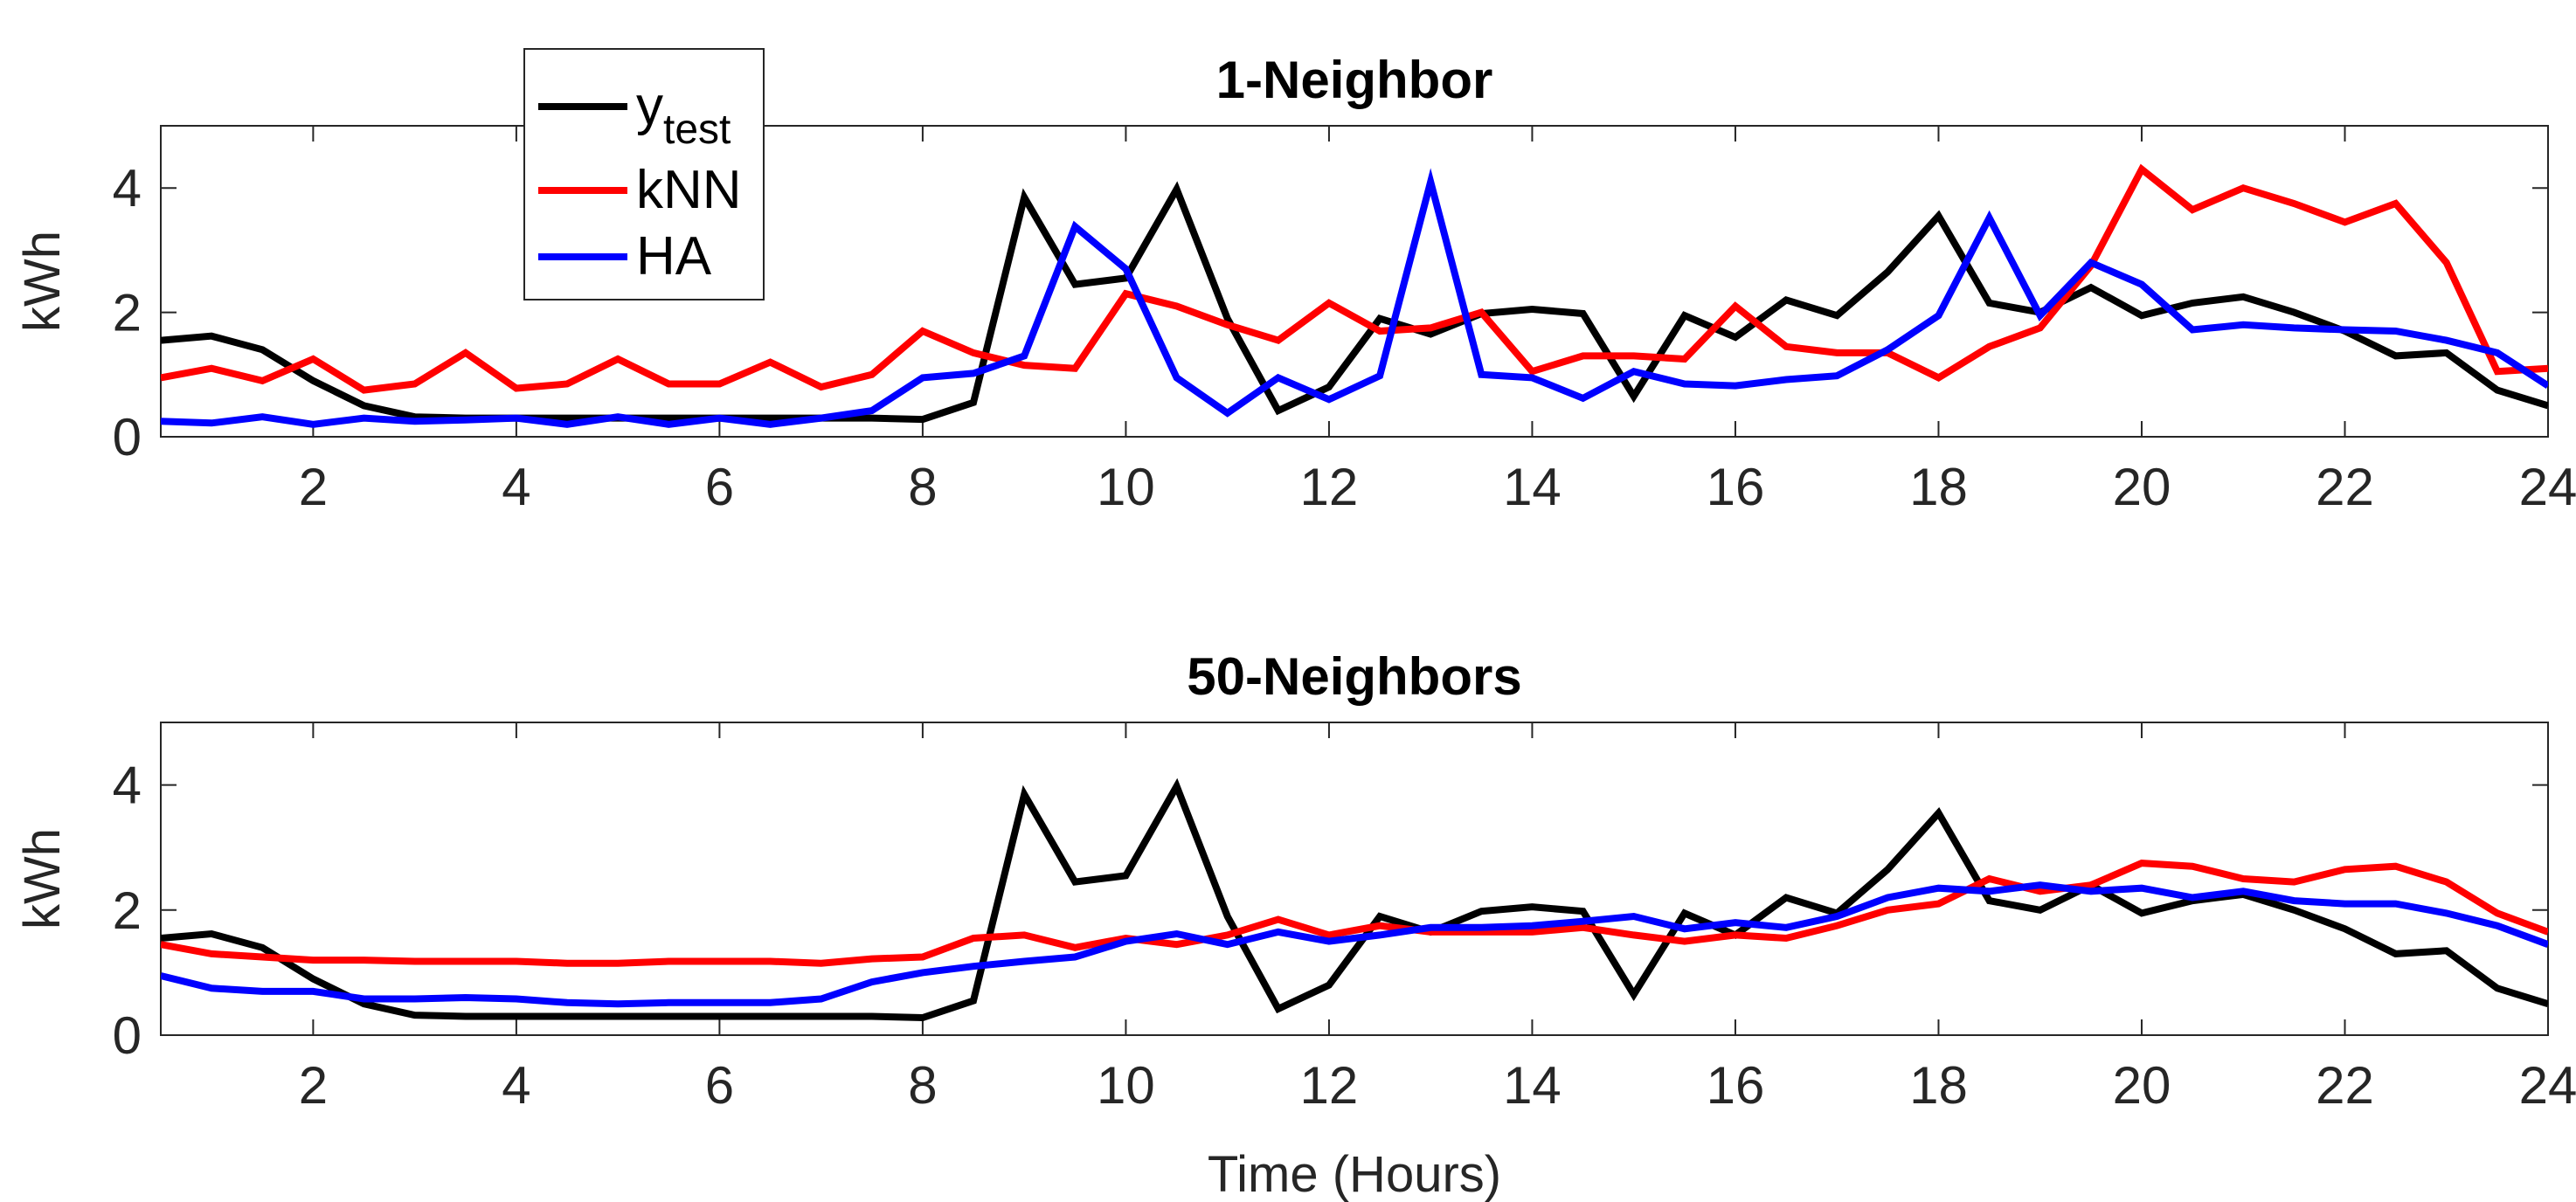 This screenshot has width=2576, height=1202. I want to click on series-line-knn, so click(1354, 913).